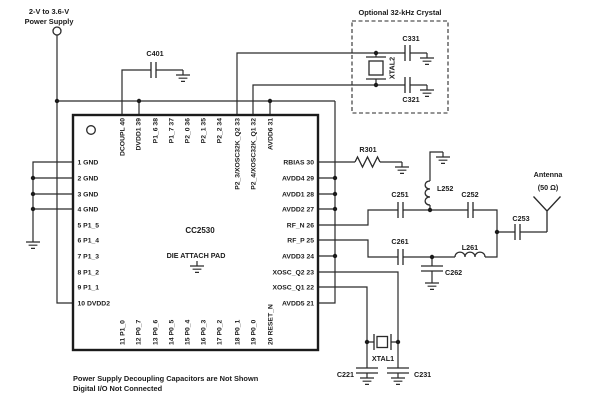 Image resolution: width=600 pixels, height=400 pixels. Describe the element at coordinates (171, 332) in the screenshot. I see `bottom-pin-14: 14 P0_5` at that location.